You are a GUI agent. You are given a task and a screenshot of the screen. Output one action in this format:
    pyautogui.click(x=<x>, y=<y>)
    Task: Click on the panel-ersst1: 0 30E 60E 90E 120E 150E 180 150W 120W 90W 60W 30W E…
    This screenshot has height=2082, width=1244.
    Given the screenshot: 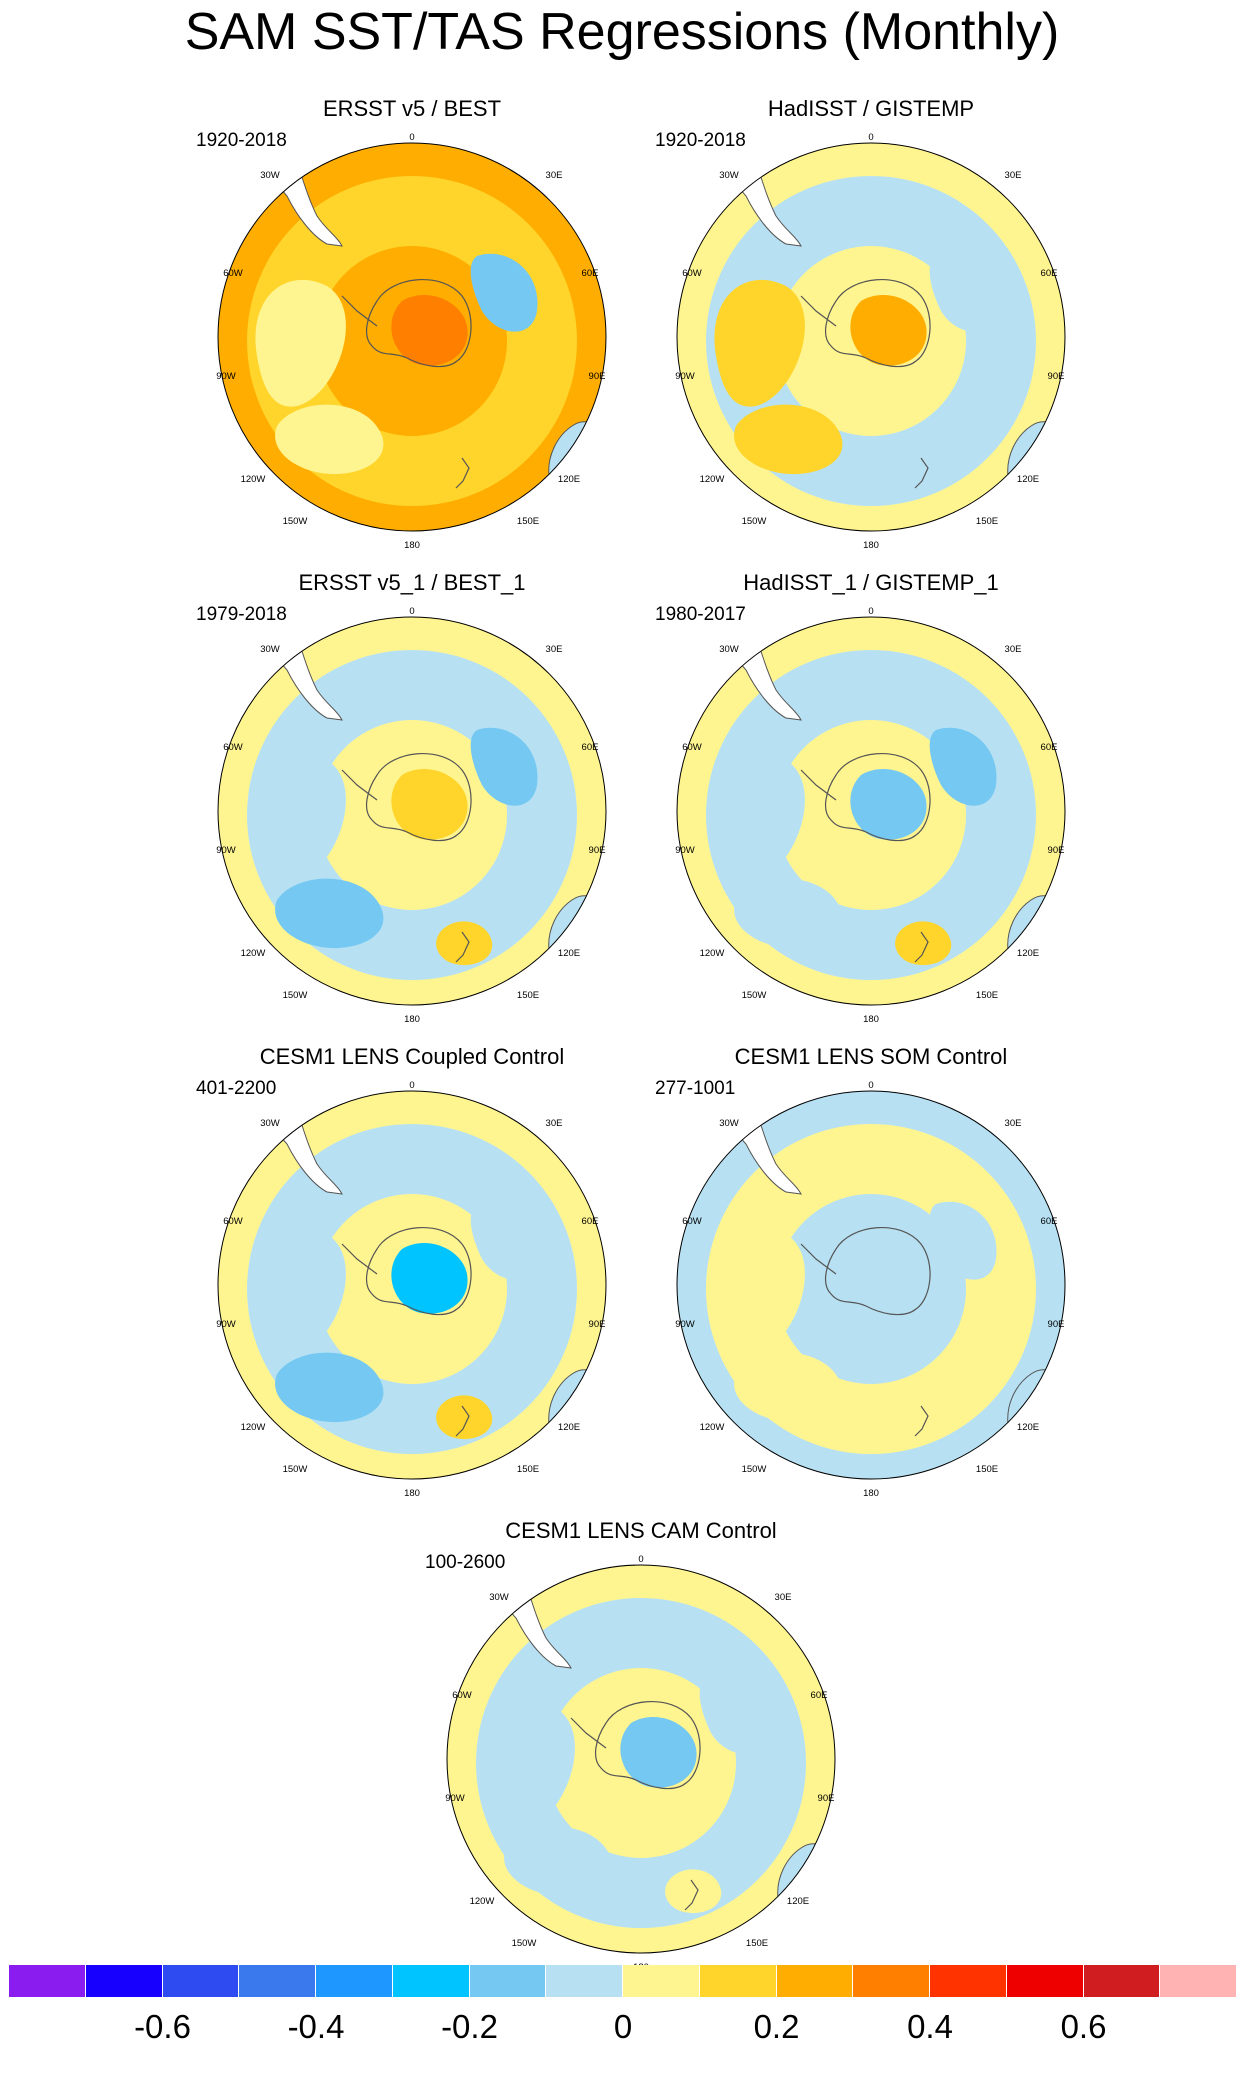 What is the action you would take?
    pyautogui.click(x=412, y=800)
    